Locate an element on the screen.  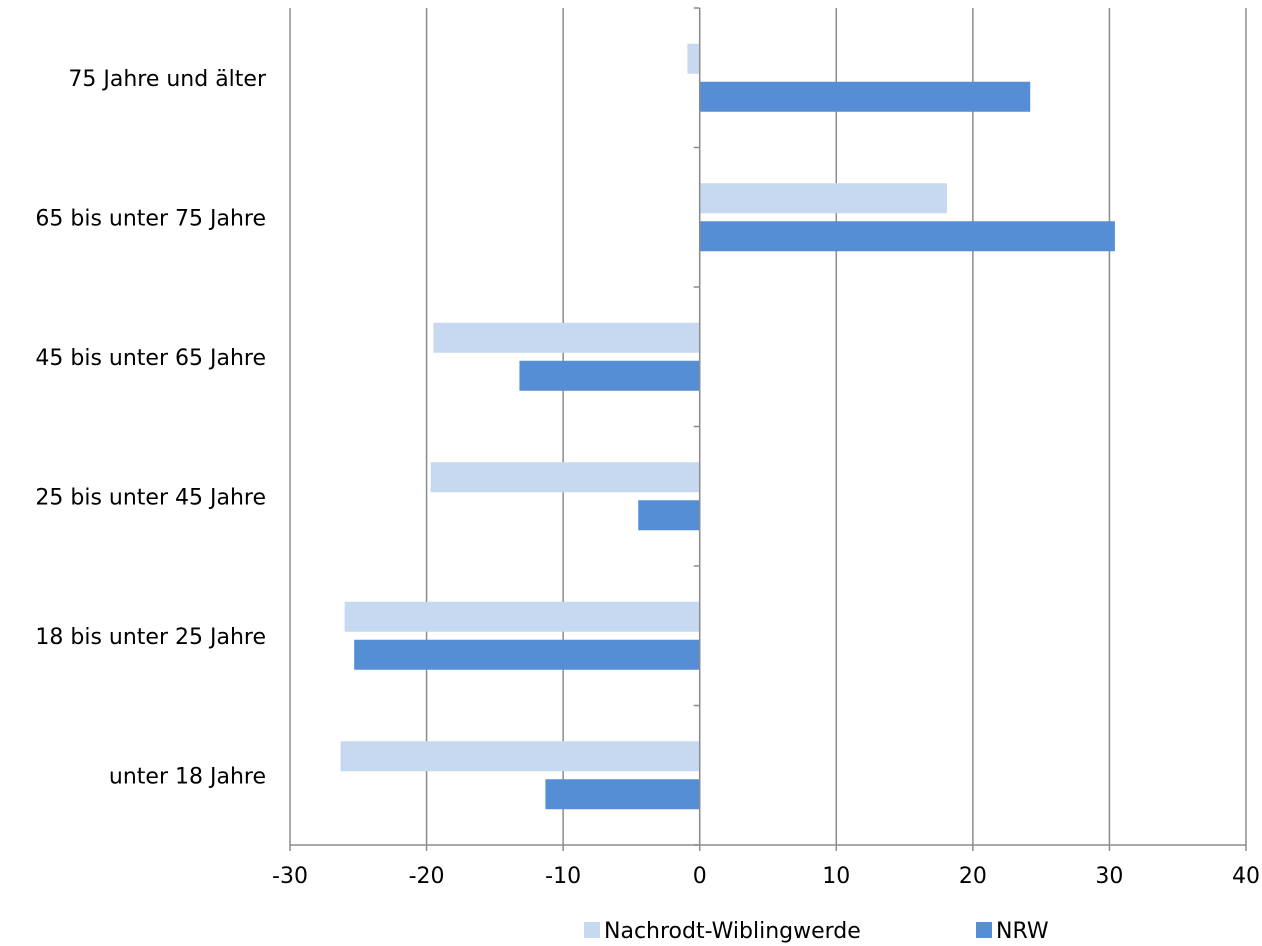
x-tick-label: -10 is located at coordinates (563, 876).